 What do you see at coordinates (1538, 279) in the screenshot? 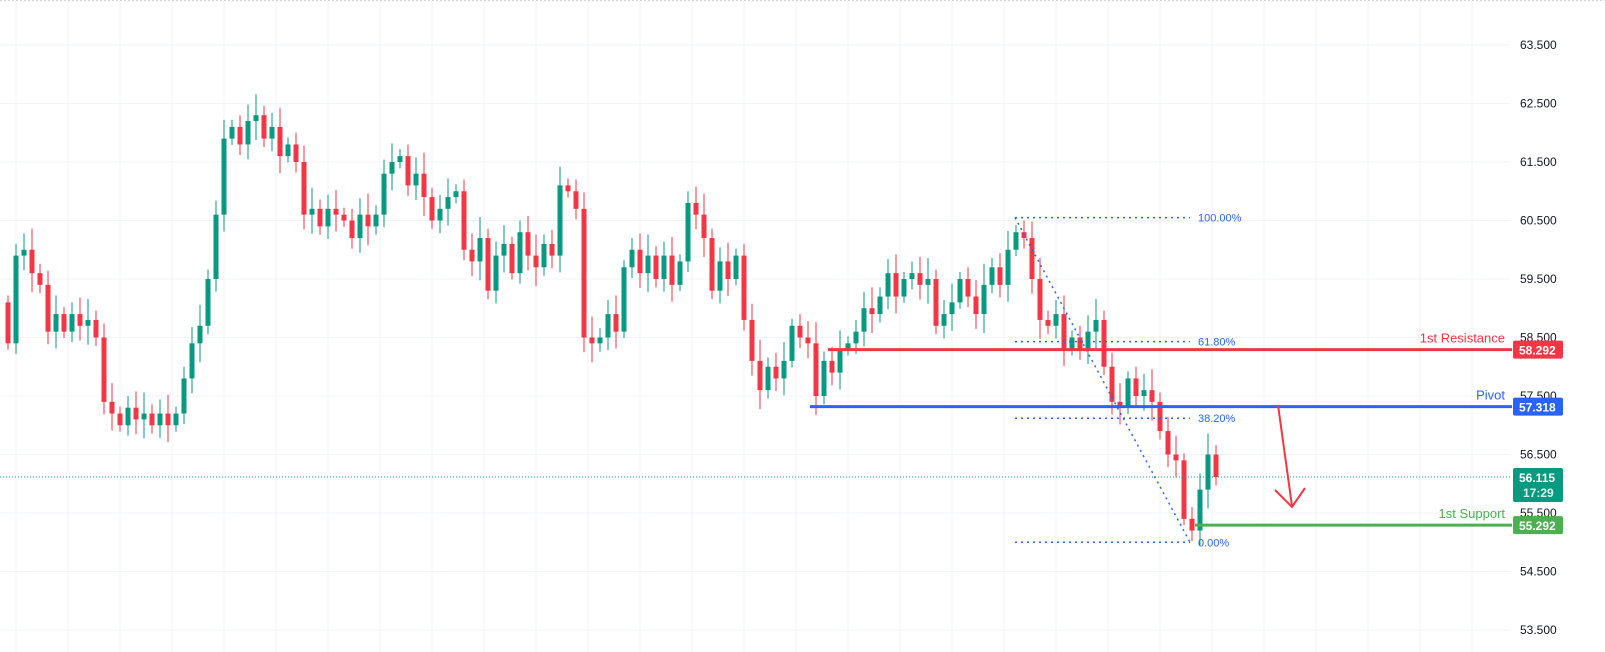
I see `price-tick-label: 59.500` at bounding box center [1538, 279].